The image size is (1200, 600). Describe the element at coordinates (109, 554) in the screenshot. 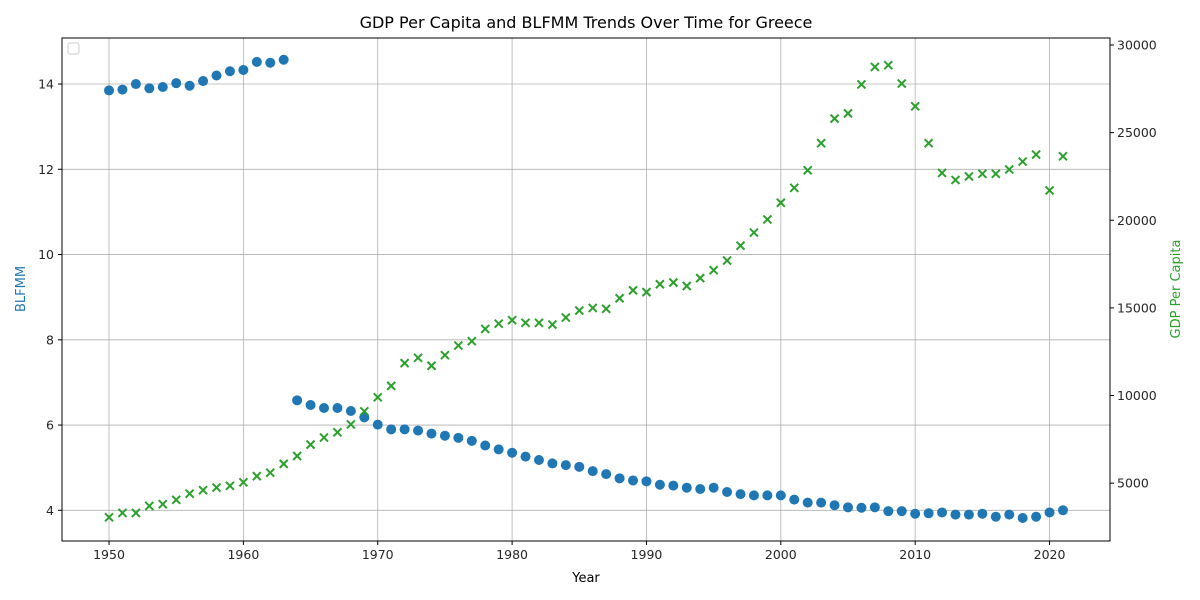

I see `x-tick-label: 1950` at that location.